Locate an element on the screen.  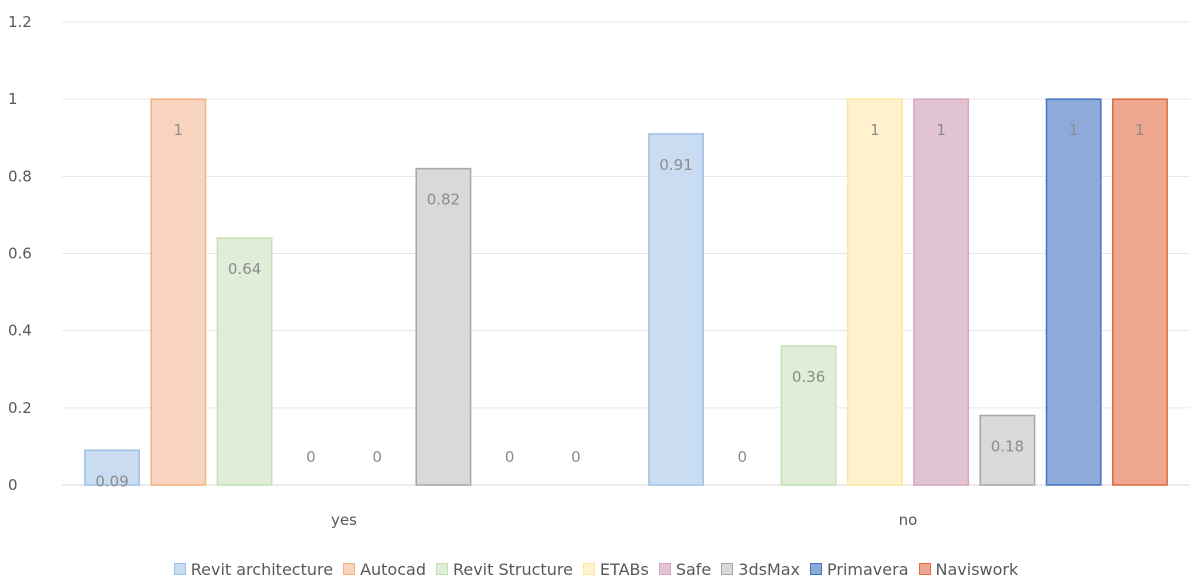
bar-revit-structure-yes is located at coordinates (244, 361).